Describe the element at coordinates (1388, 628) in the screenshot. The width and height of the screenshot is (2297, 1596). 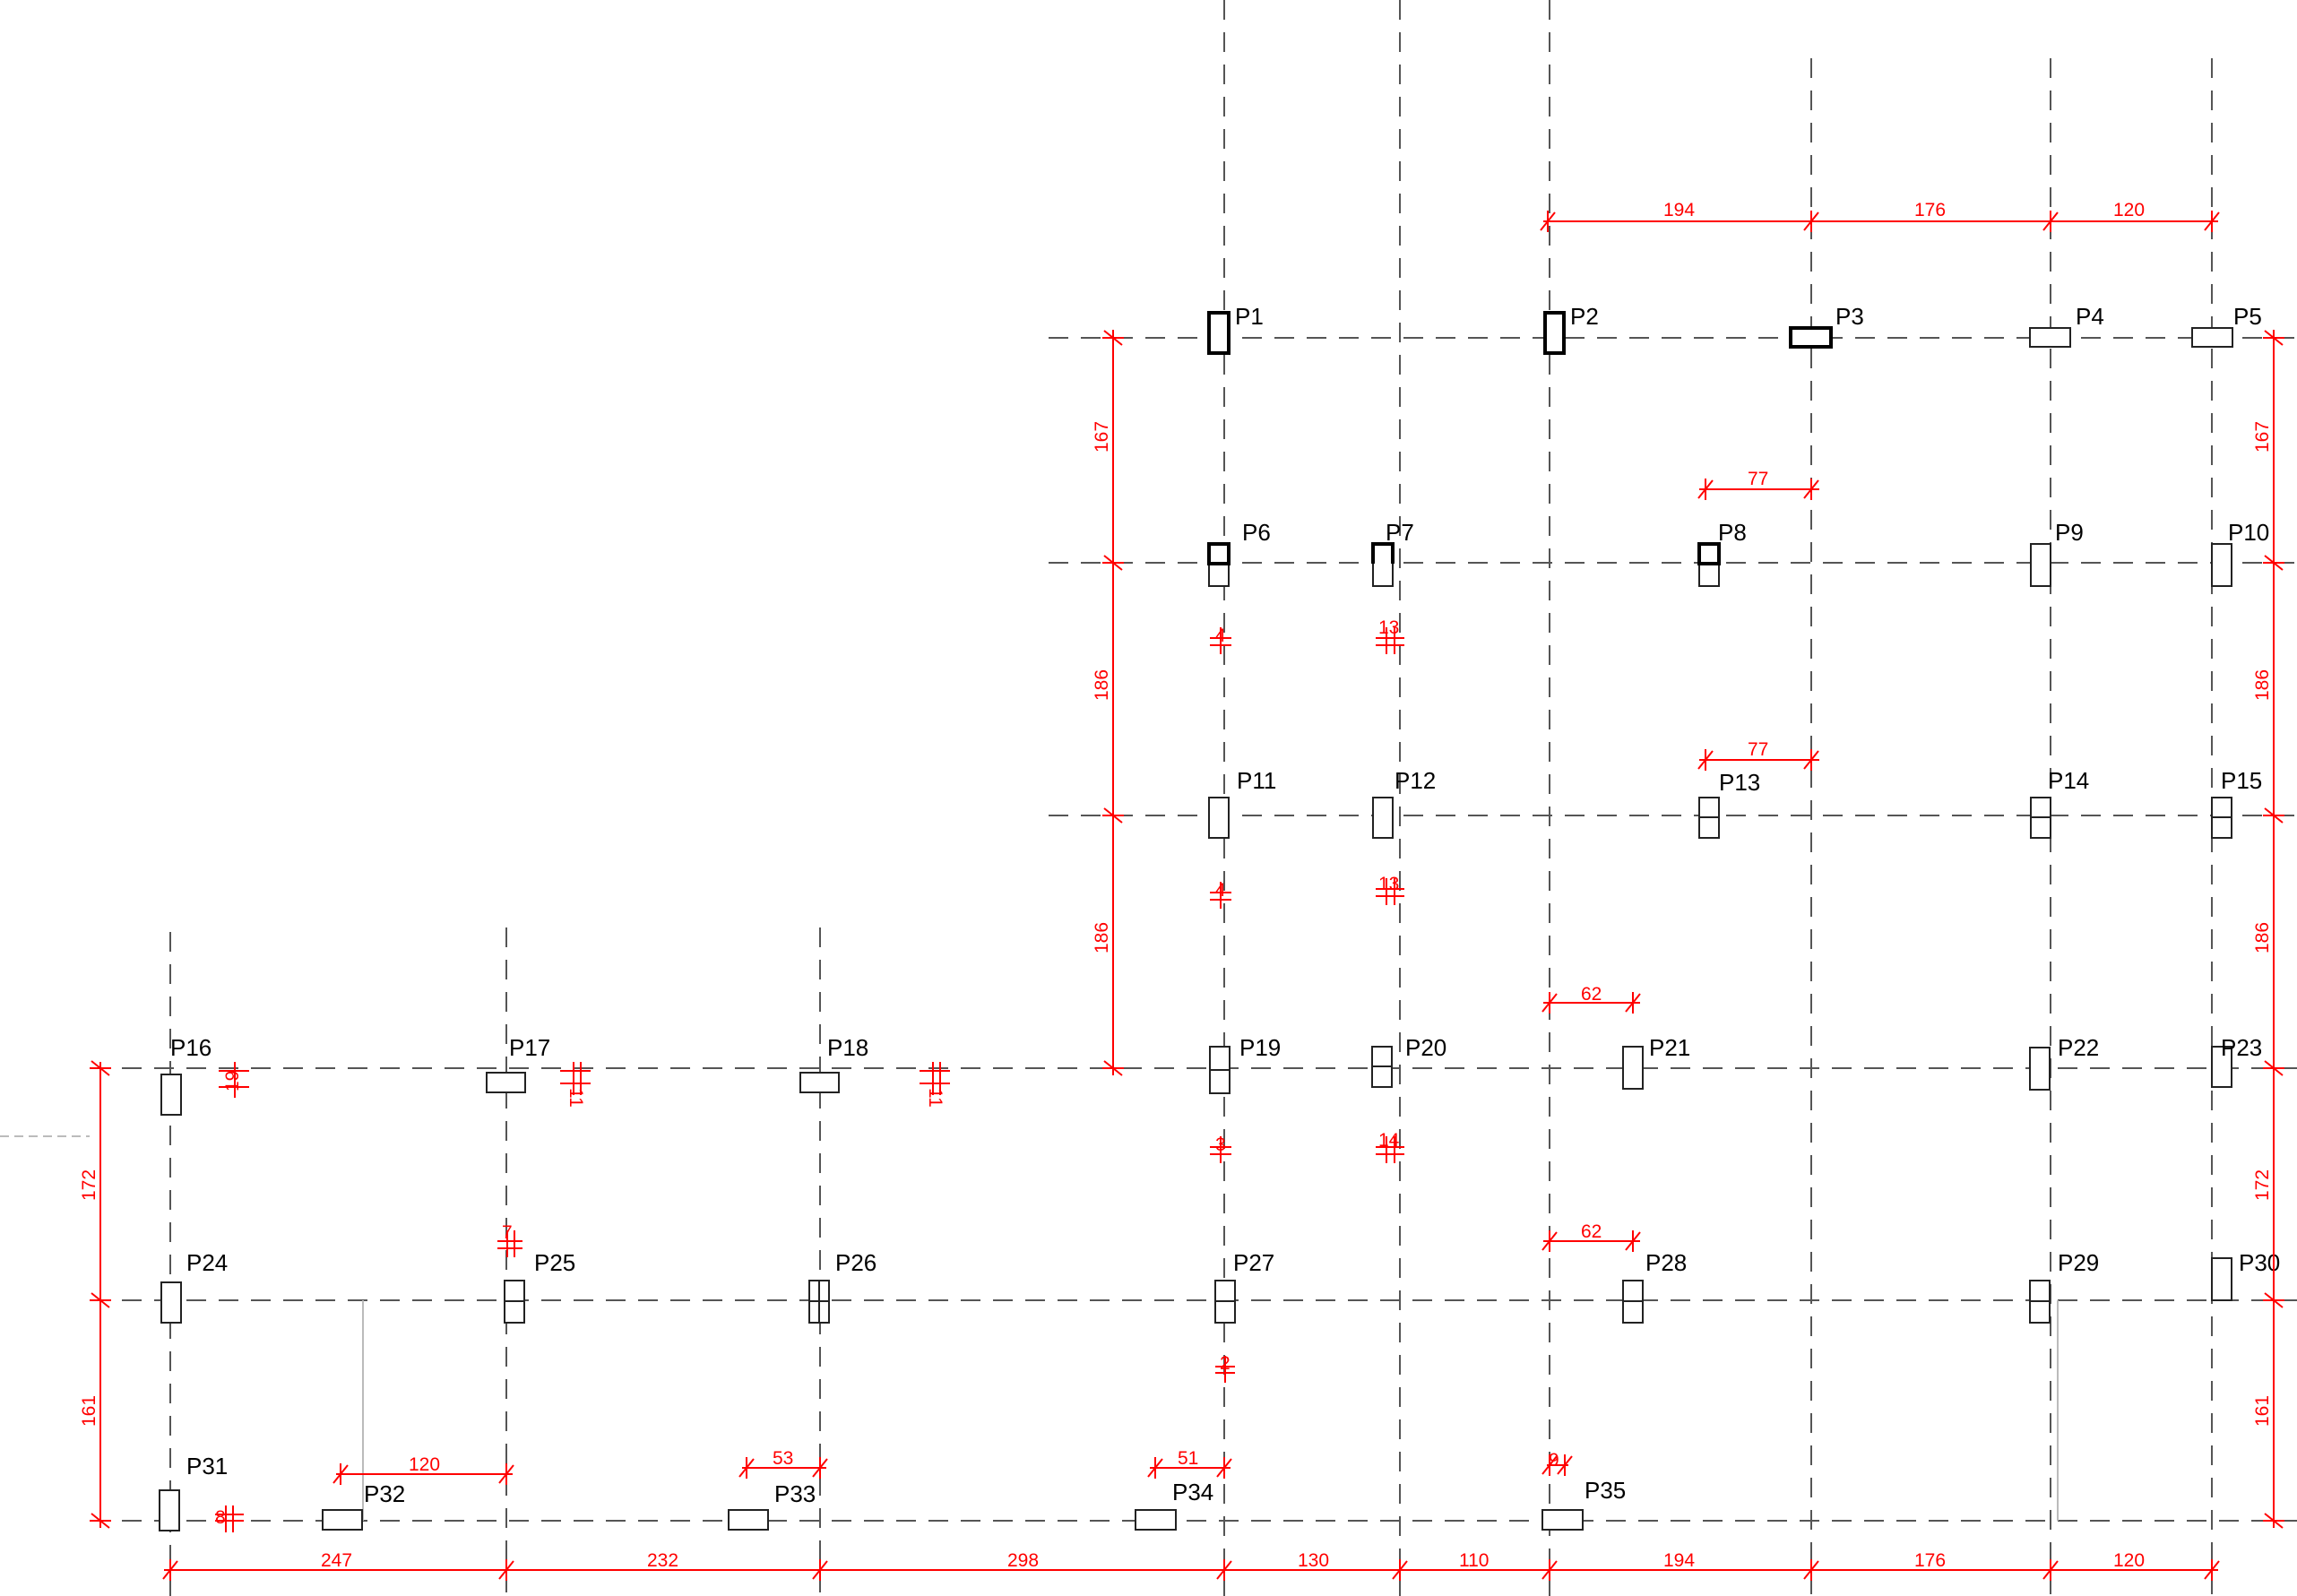
I see `dim-value: 13` at that location.